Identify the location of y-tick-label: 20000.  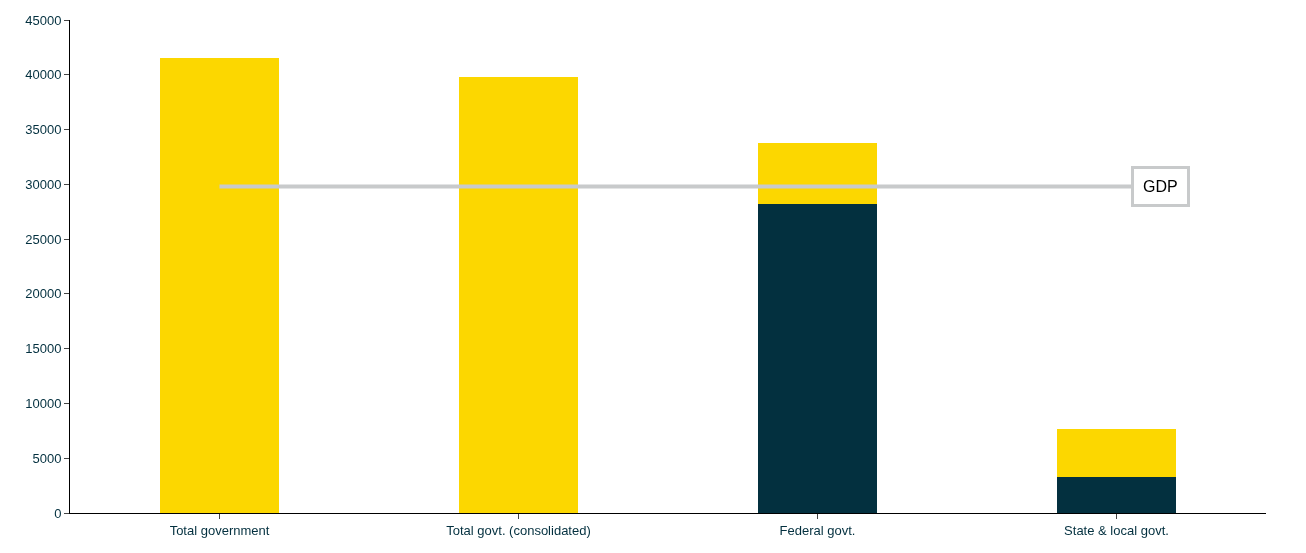
(43, 294).